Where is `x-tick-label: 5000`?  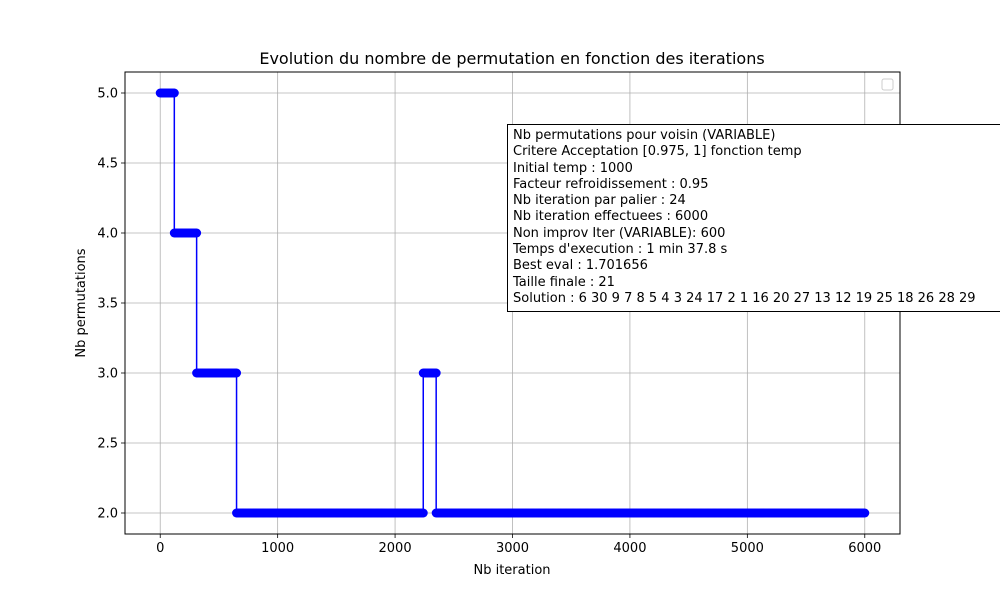 x-tick-label: 5000 is located at coordinates (747, 548).